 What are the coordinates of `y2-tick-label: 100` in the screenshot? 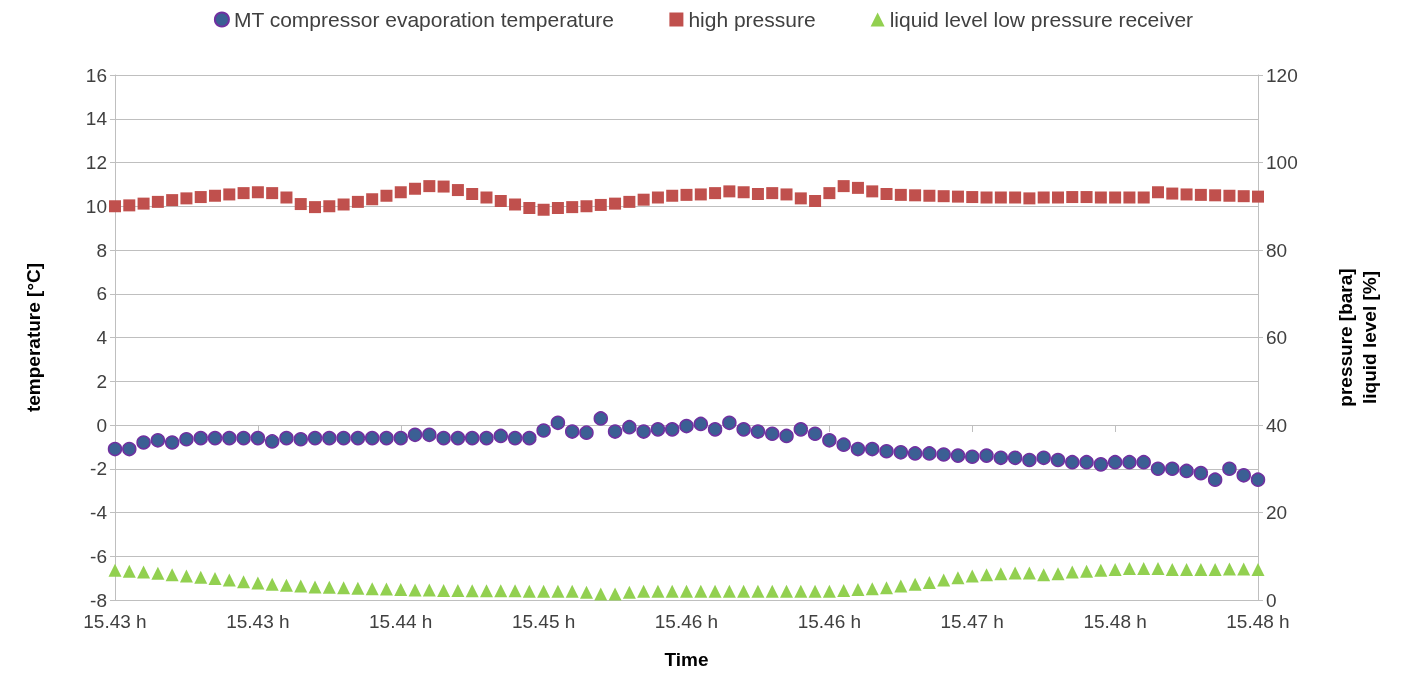 It's located at (1282, 162).